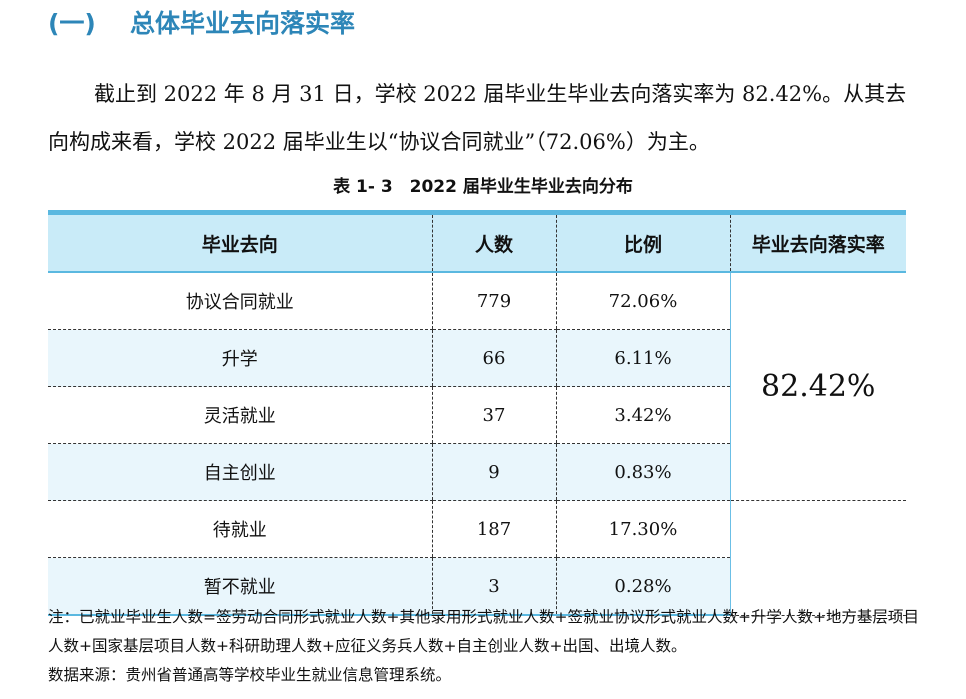  I want to click on row-ratio: 17.30%, so click(642, 529).